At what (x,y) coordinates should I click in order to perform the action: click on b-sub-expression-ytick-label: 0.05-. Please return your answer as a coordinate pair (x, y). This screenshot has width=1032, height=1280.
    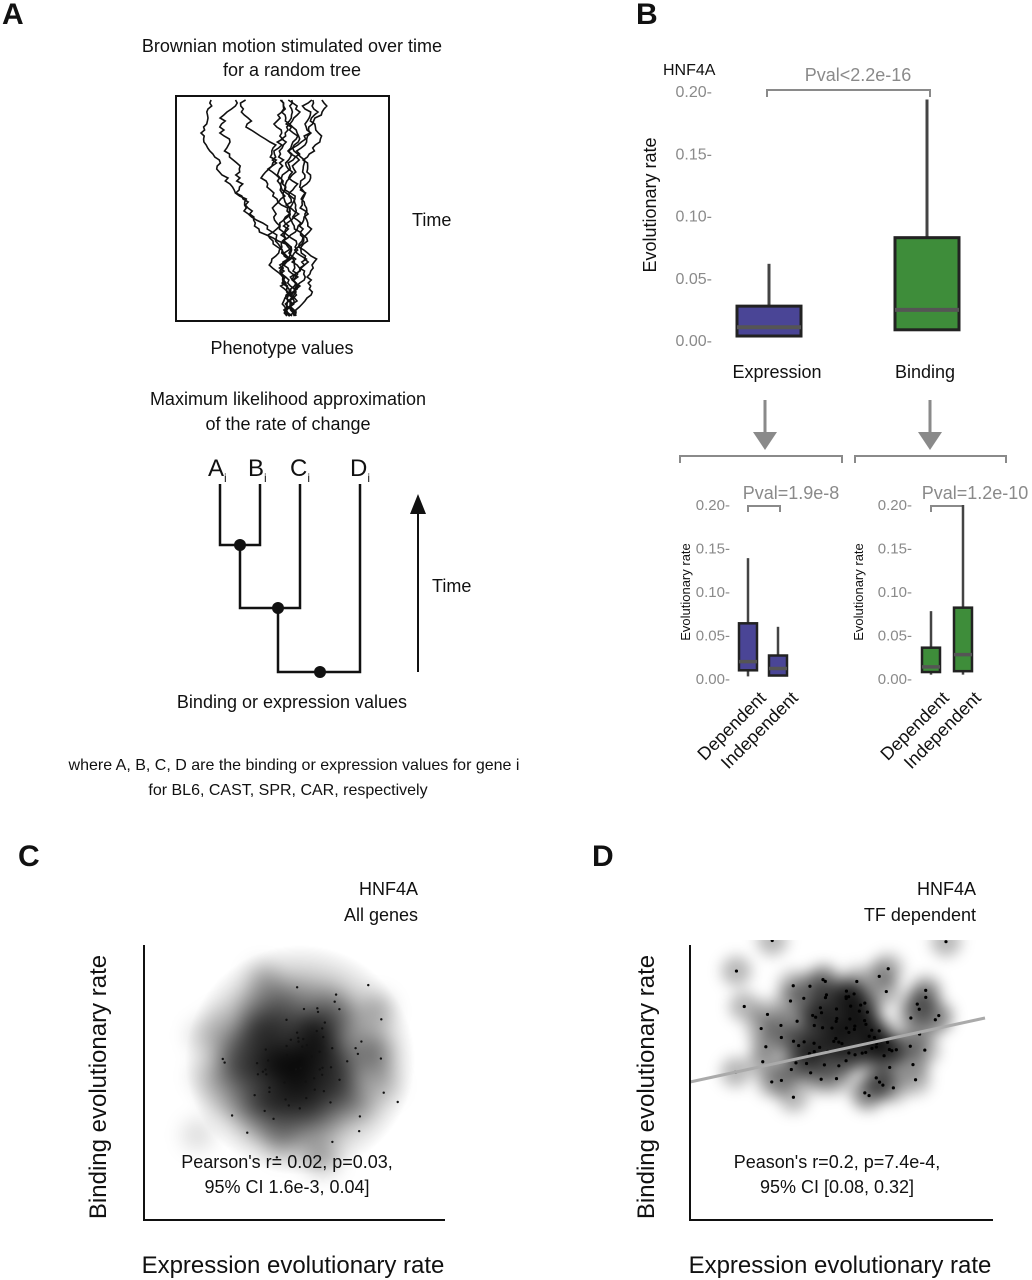
    Looking at the image, I should click on (713, 636).